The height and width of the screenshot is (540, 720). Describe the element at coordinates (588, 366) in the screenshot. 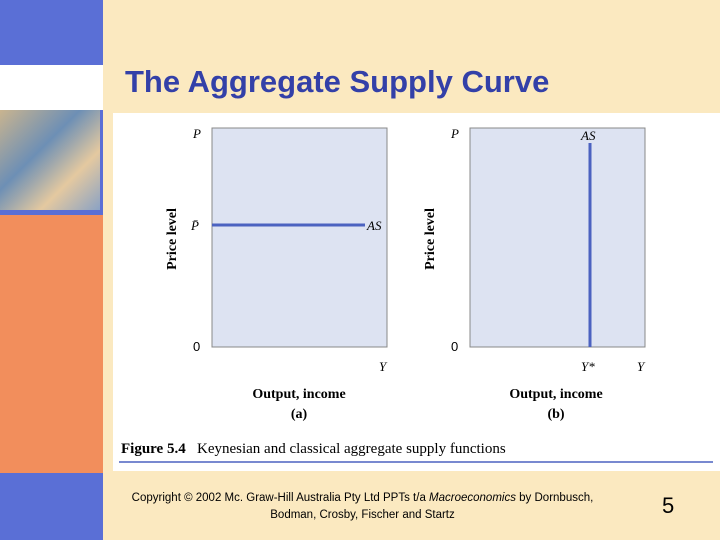

I see `potential-label: Y*` at that location.